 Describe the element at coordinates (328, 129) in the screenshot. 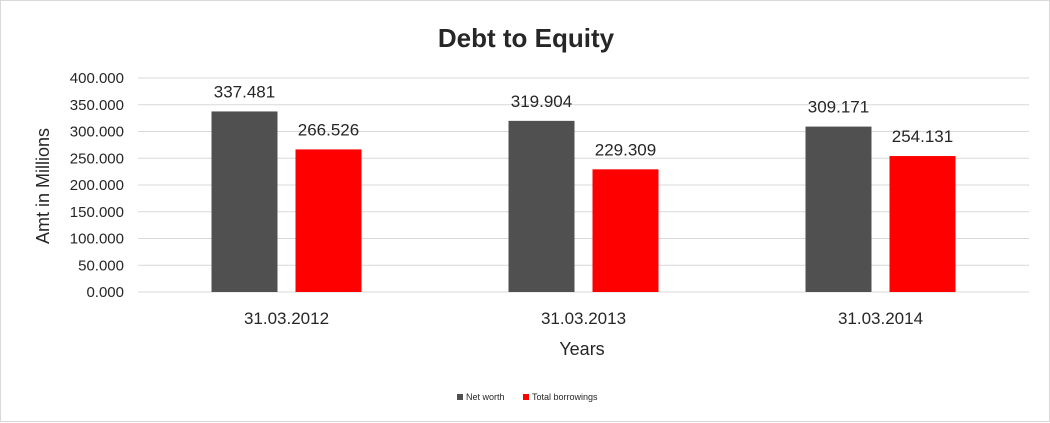

I see `data-label: 266.526` at that location.